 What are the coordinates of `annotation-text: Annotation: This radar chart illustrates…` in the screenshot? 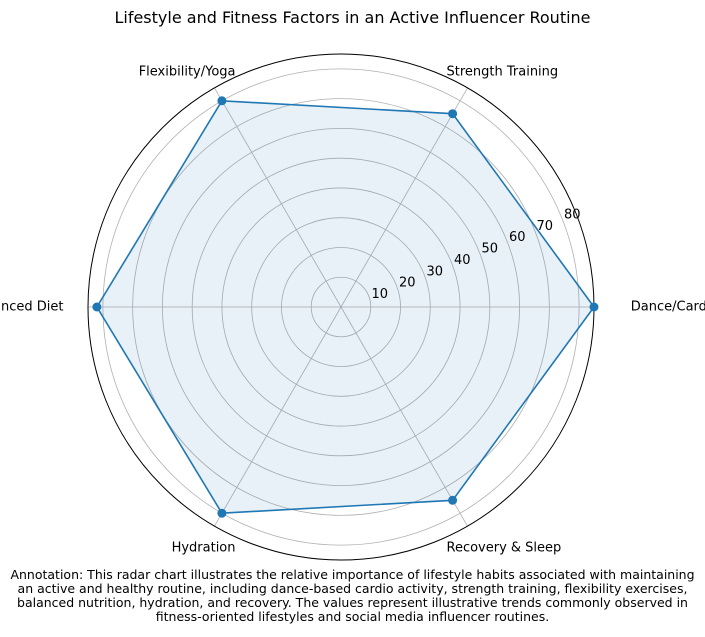 It's located at (352, 595).